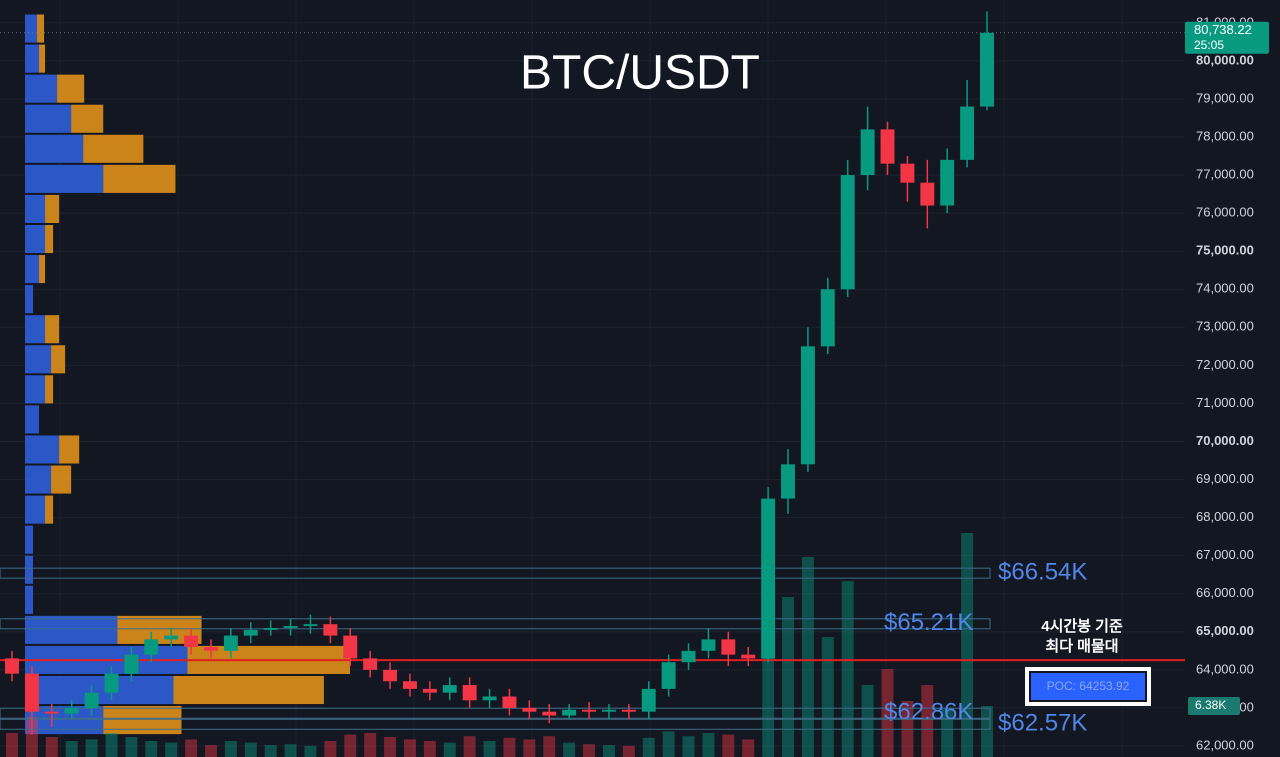 This screenshot has height=757, width=1280. I want to click on y-tick-label: 67,000.00, so click(1225, 554).